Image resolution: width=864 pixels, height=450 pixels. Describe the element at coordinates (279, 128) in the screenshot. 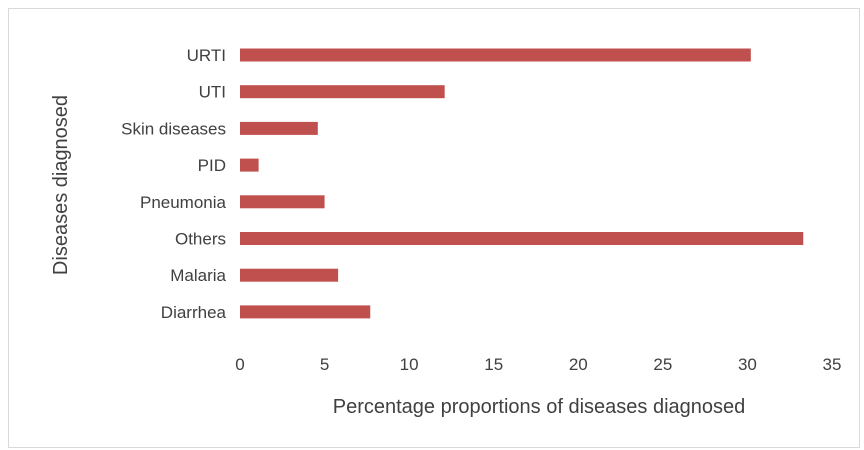

I see `bar-skin-diseases` at that location.